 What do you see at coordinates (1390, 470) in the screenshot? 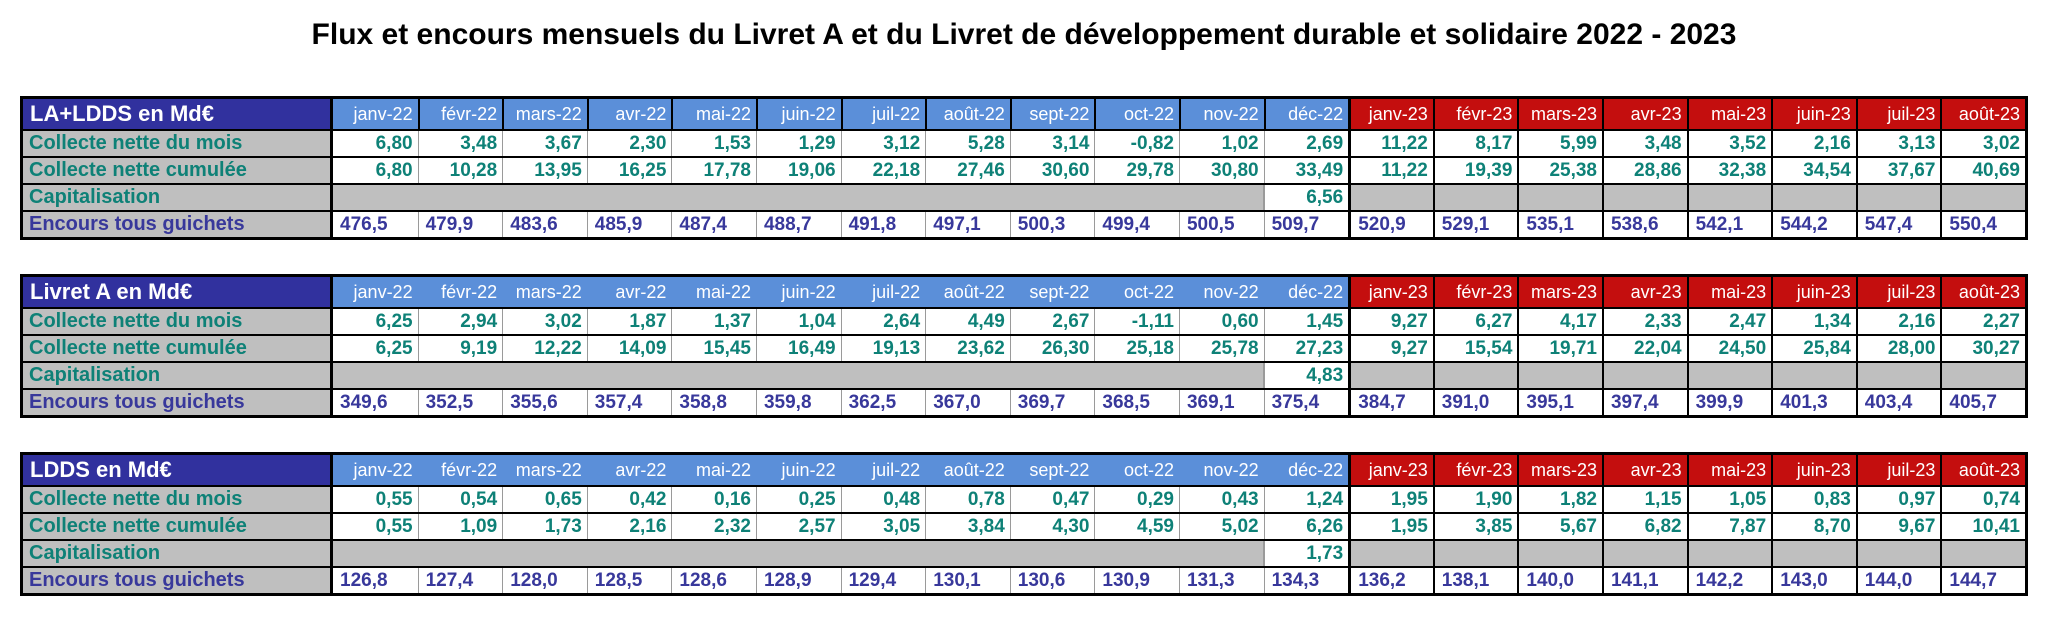
I see `month-header: janv-23` at bounding box center [1390, 470].